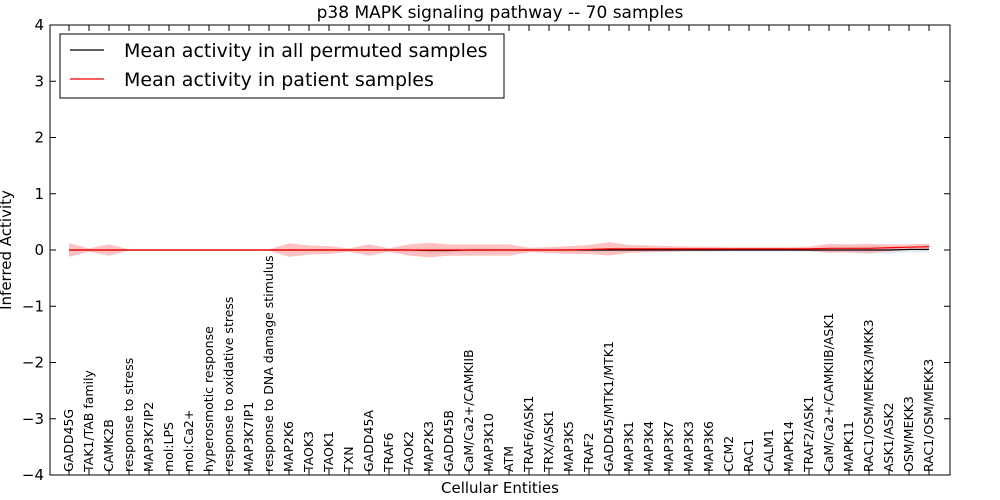  Describe the element at coordinates (468, 410) in the screenshot. I see `x-category-label: CaM/Ca2+/CAMKIIB` at that location.